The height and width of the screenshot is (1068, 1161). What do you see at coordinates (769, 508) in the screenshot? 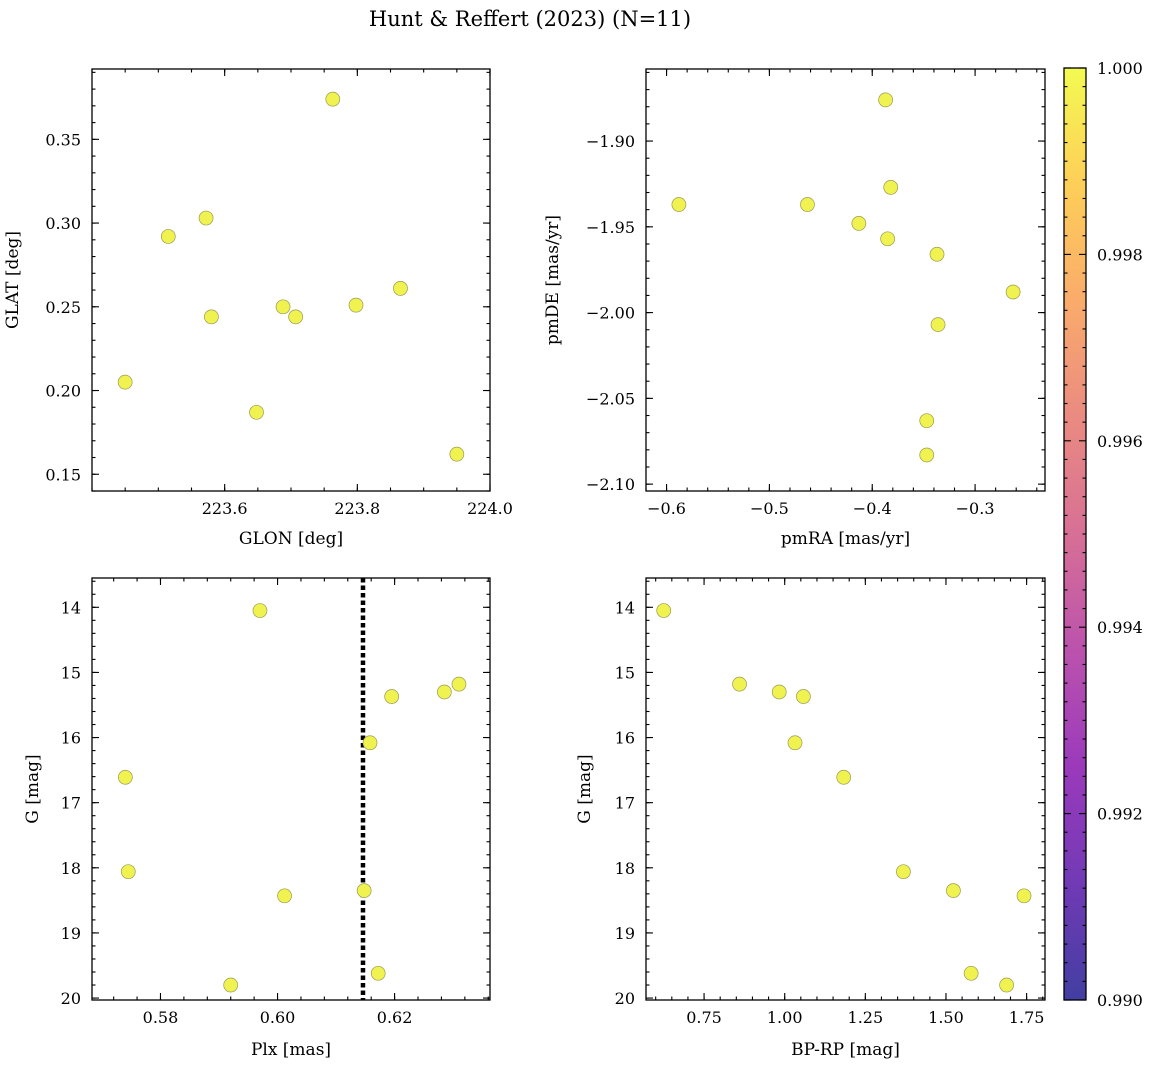
I see `x-tick-label: −0.5` at bounding box center [769, 508].